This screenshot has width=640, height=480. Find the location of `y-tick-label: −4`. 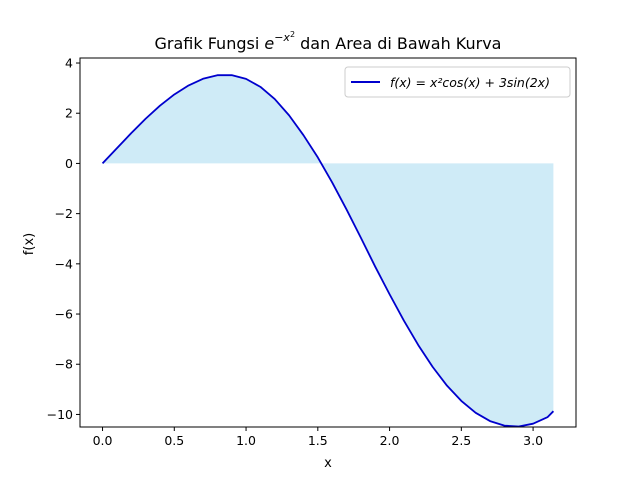

y-tick-label: −4 is located at coordinates (64, 263).